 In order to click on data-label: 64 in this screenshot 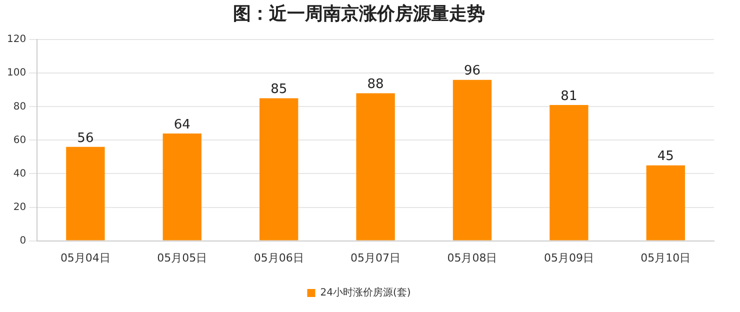, I will do `click(182, 124)`.